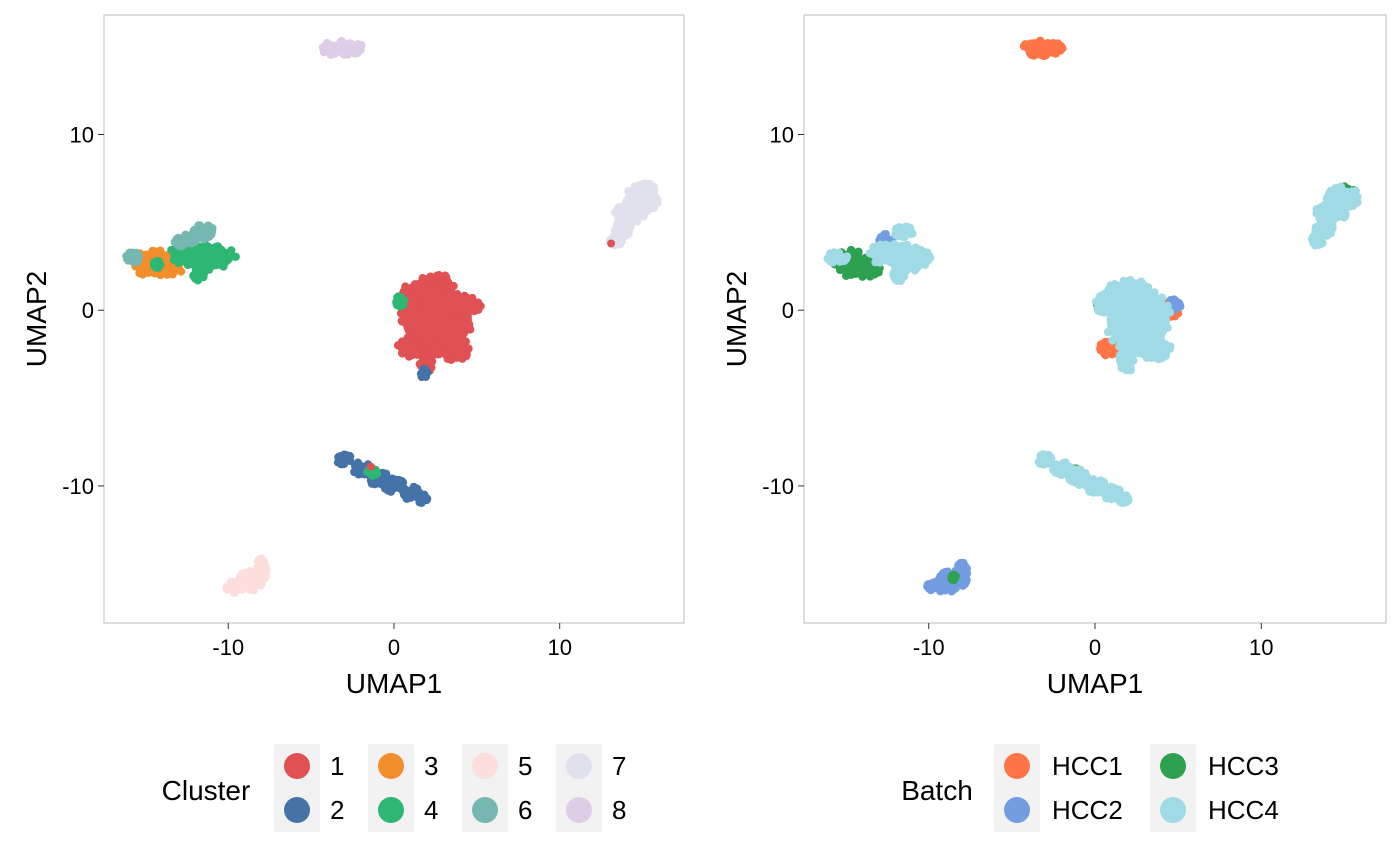 Image resolution: width=1400 pixels, height=865 pixels. Describe the element at coordinates (1095, 683) in the screenshot. I see `batch-x-axis-label: UMAP1` at that location.